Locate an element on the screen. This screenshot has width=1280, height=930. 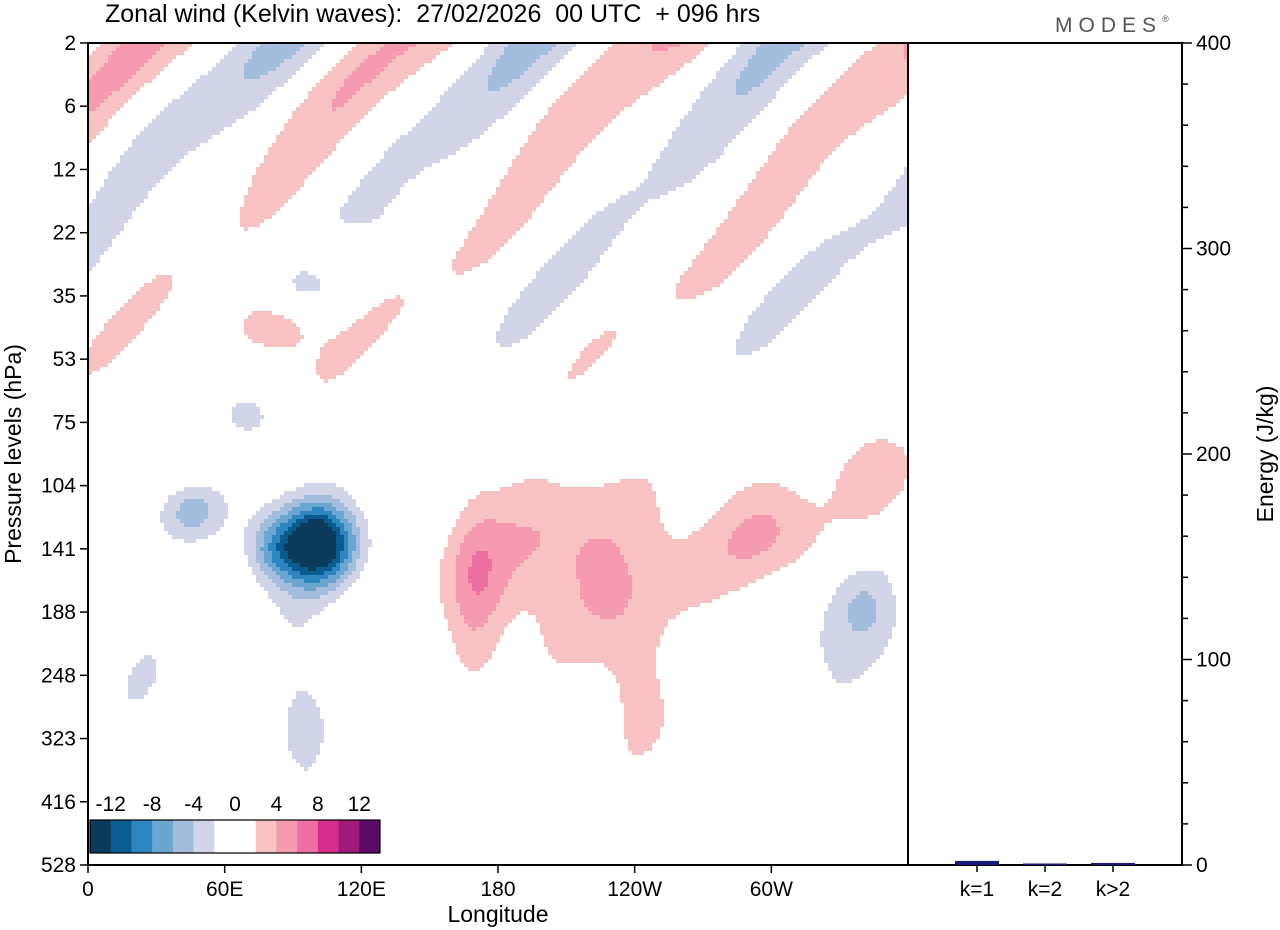
energy-category-label: k=2 is located at coordinates (1045, 889).